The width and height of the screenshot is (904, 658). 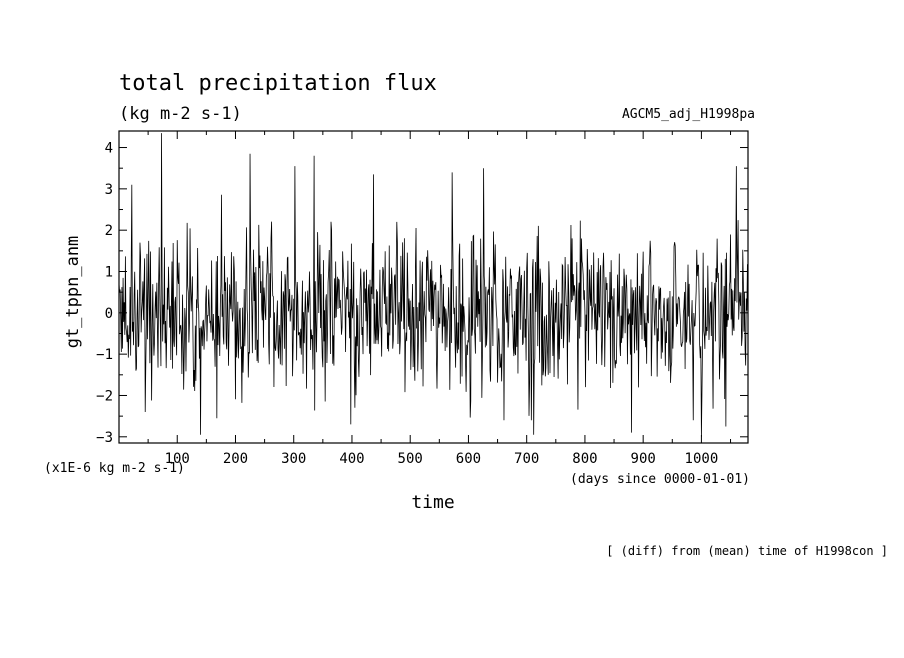 What do you see at coordinates (73, 292) in the screenshot?
I see `y-axis-label: gt_tppn_anm` at bounding box center [73, 292].